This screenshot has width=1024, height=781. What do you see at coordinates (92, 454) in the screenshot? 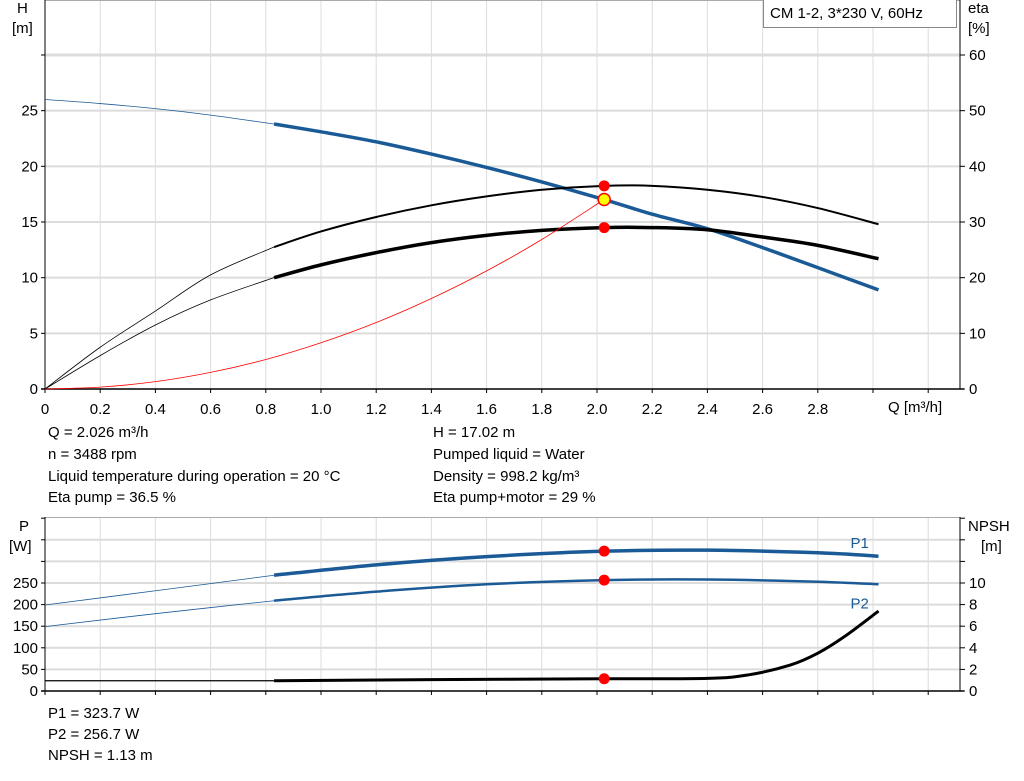
I see `info-speed: n = 3488 rpm` at bounding box center [92, 454].